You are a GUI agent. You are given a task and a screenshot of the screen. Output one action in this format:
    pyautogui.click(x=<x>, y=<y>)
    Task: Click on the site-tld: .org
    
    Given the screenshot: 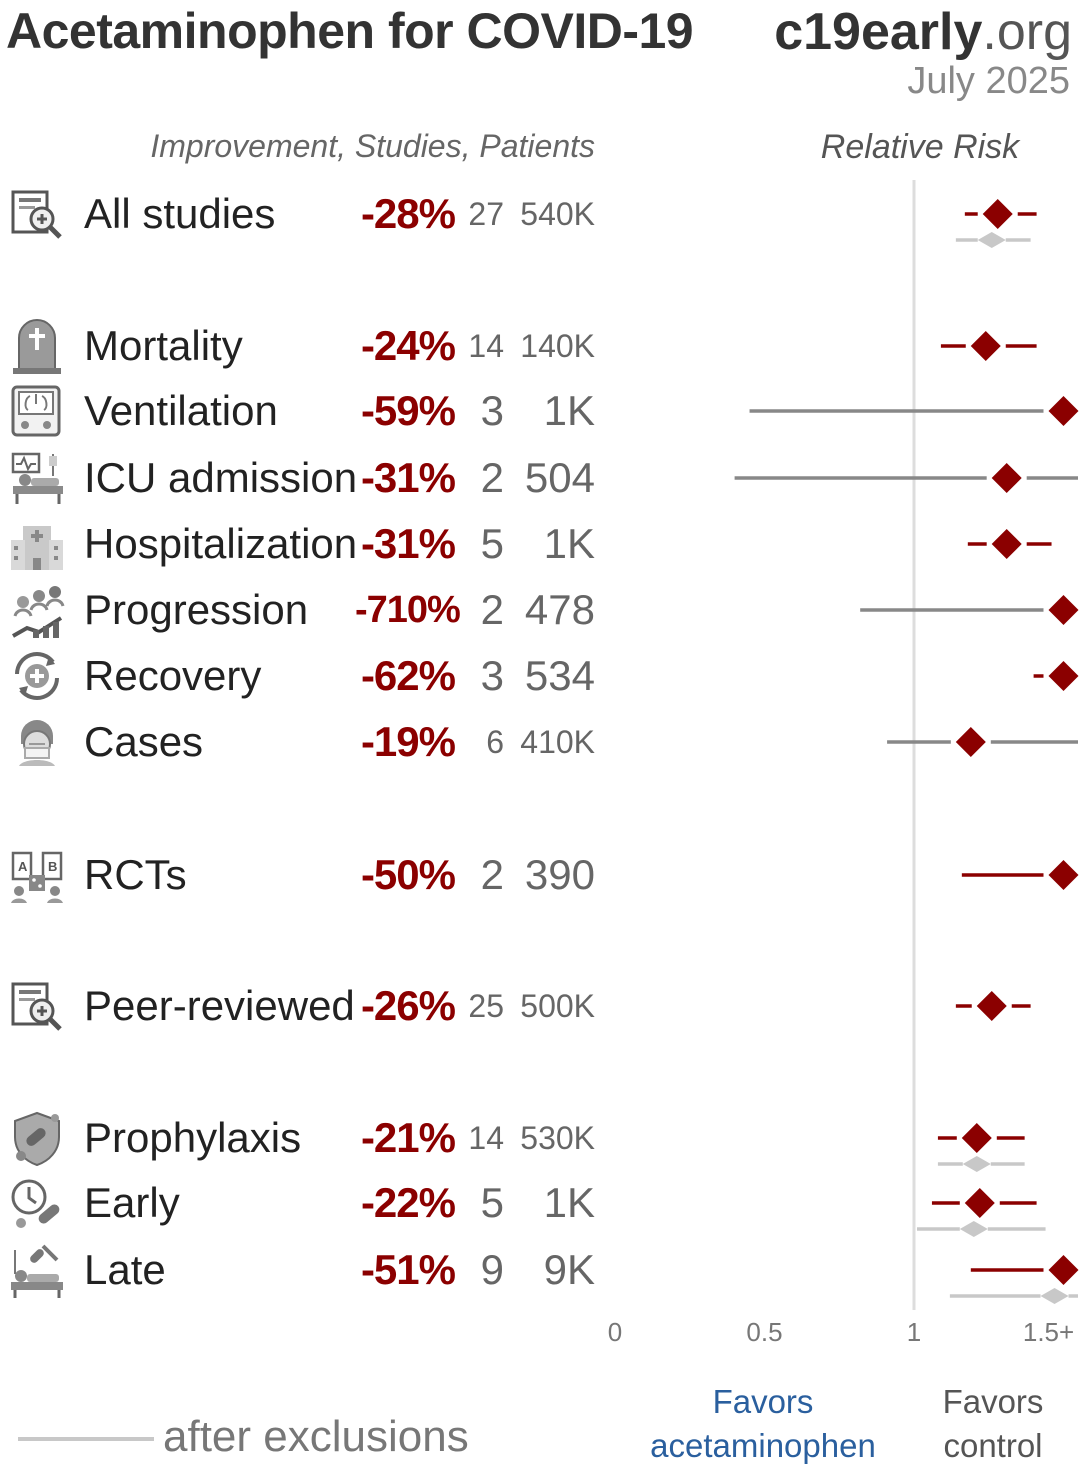 What is the action you would take?
    pyautogui.click(x=1027, y=32)
    